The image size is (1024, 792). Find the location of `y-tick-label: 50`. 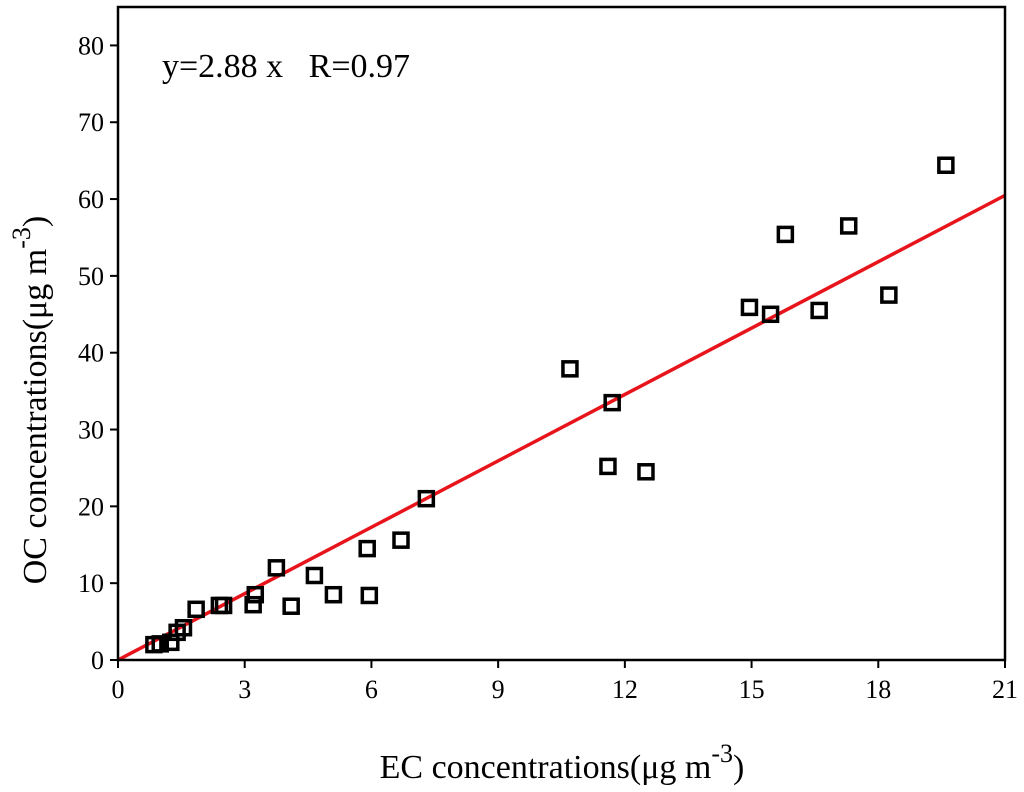

y-tick-label: 50 is located at coordinates (91, 276).